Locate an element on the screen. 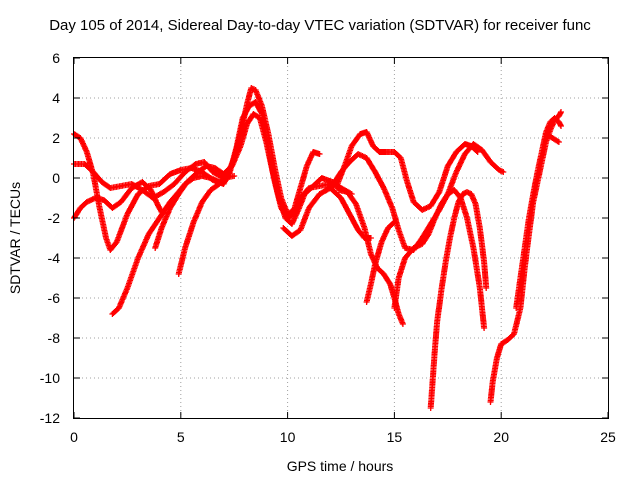 This screenshot has width=640, height=480. y-tick-label: -4 is located at coordinates (54, 258).